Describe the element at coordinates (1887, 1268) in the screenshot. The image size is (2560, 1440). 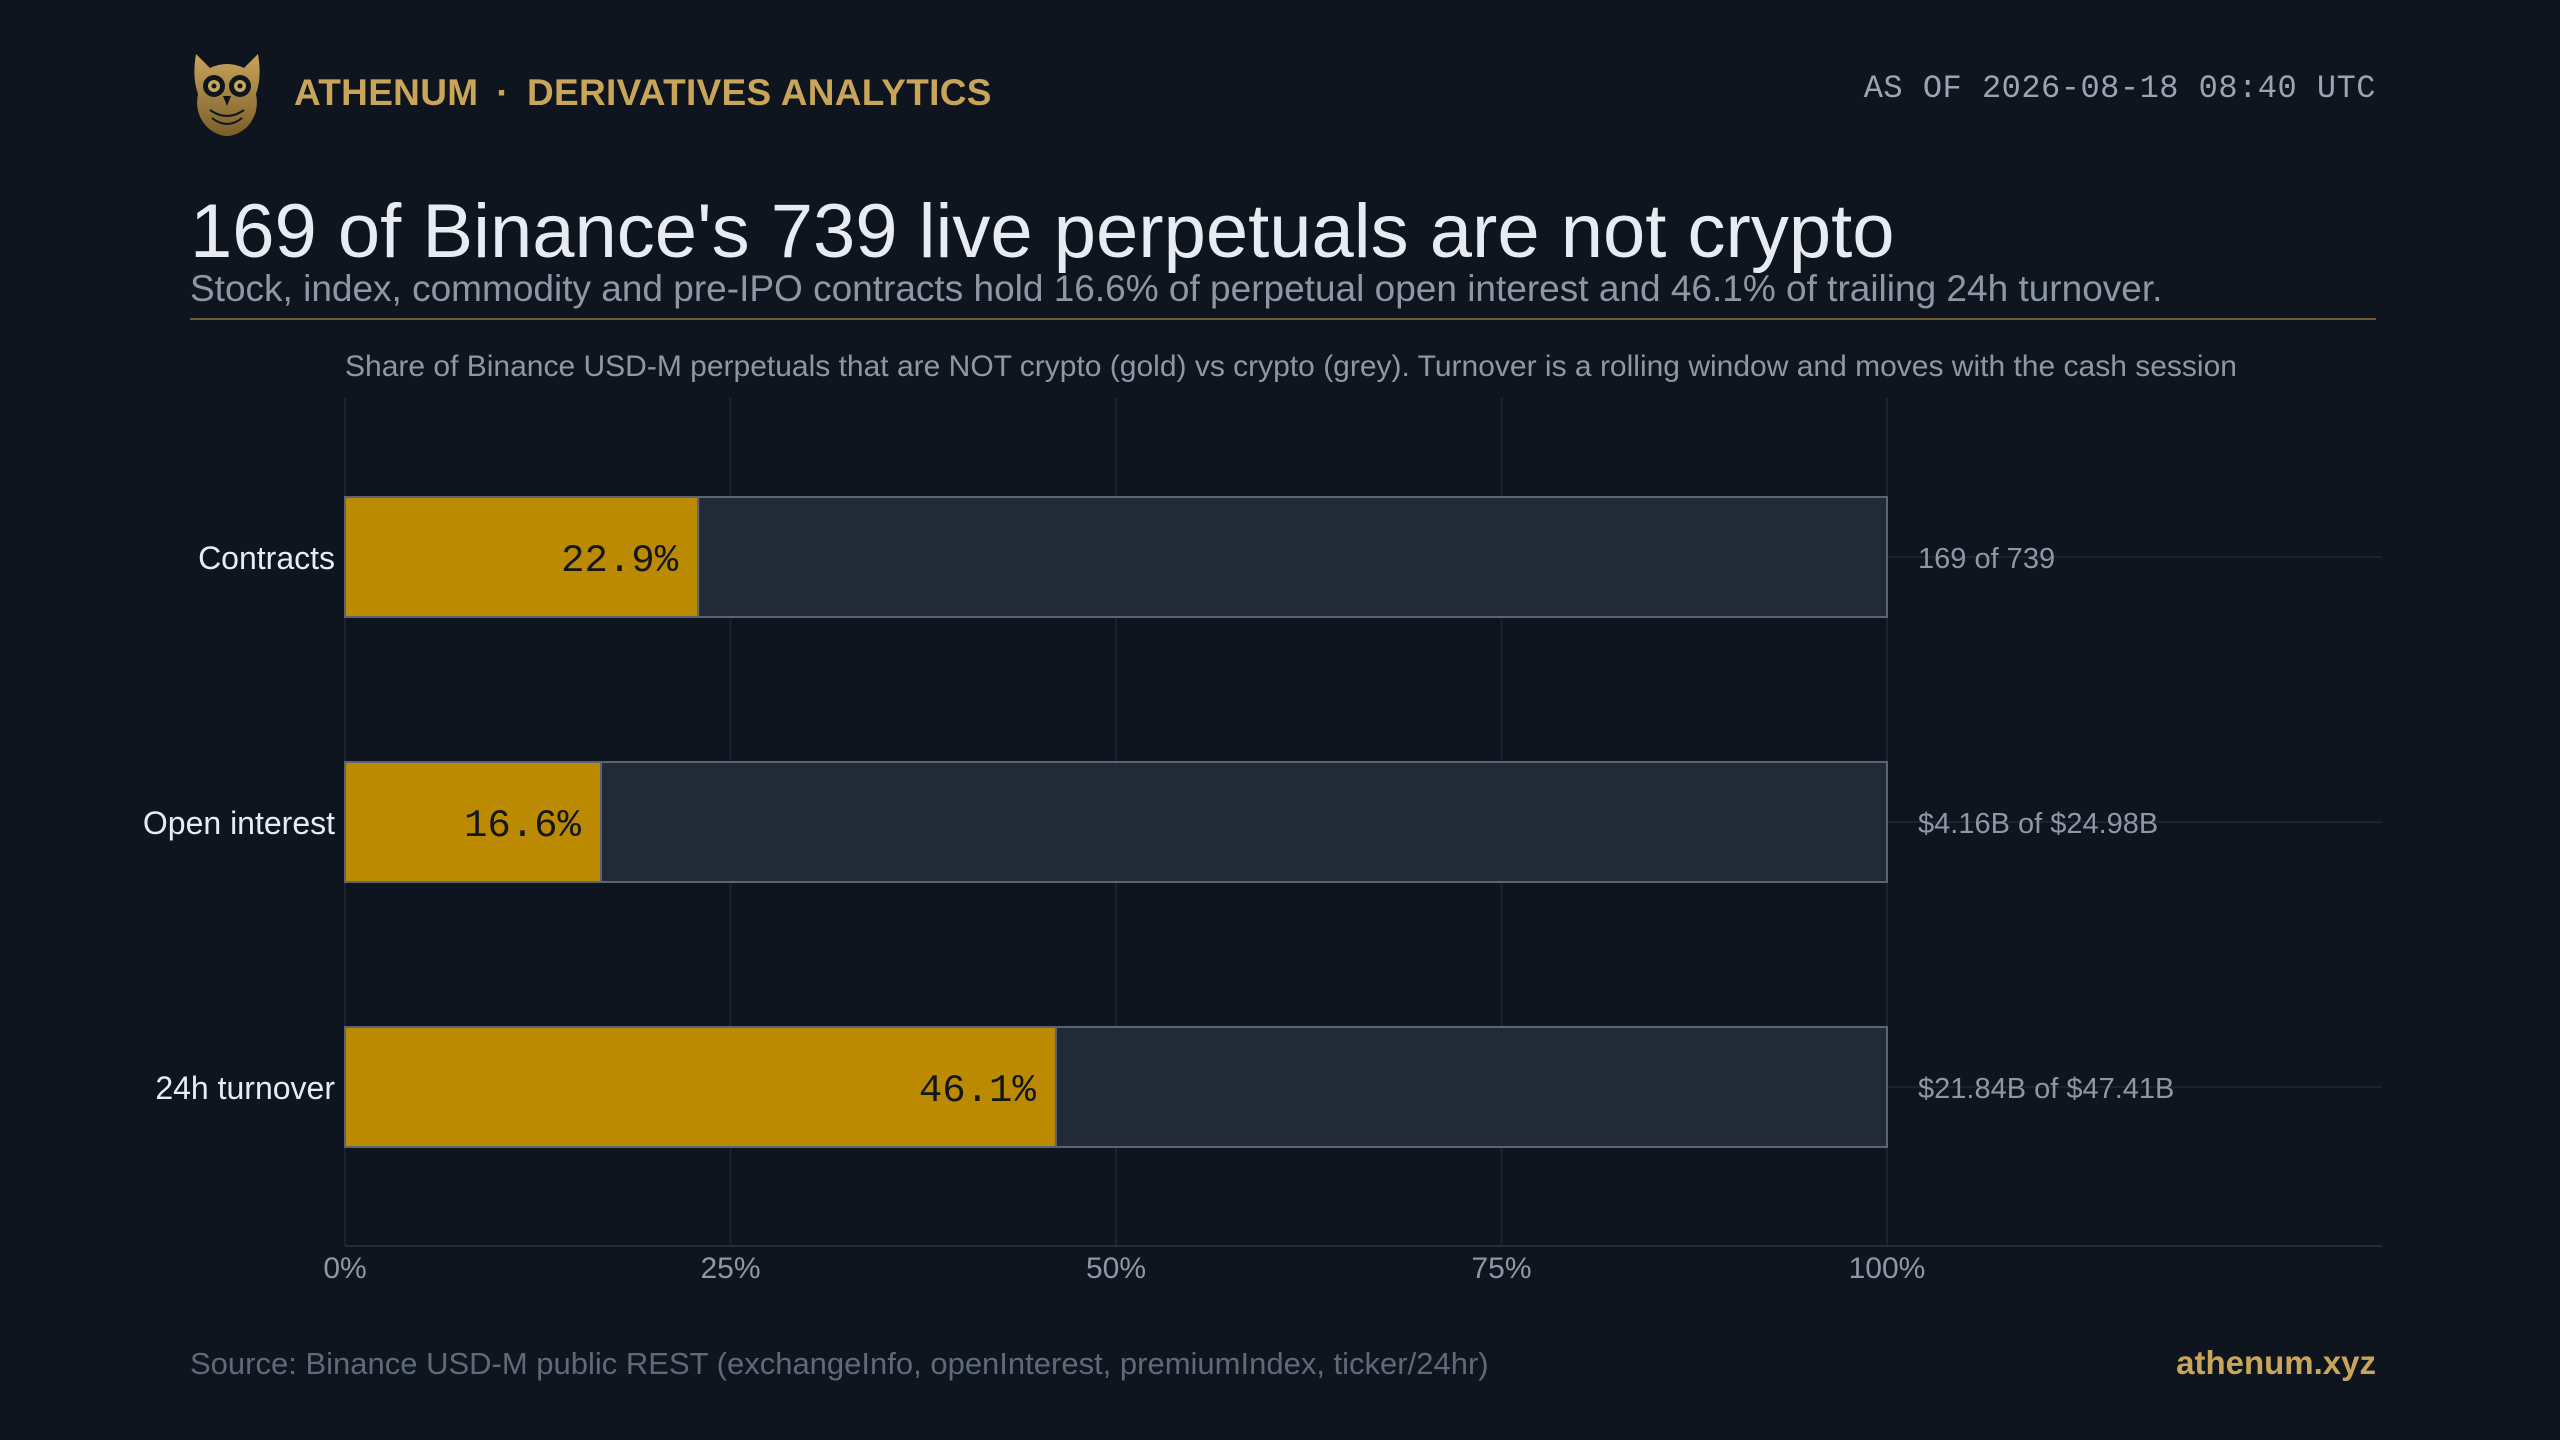
I see `x-tick-label: 100%` at that location.